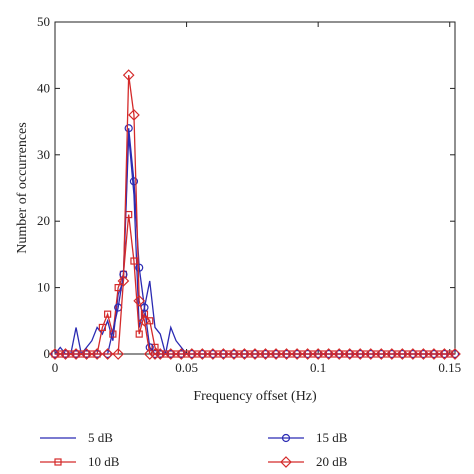  Describe the element at coordinates (186, 367) in the screenshot. I see `x-tick-label: 0.05` at that location.